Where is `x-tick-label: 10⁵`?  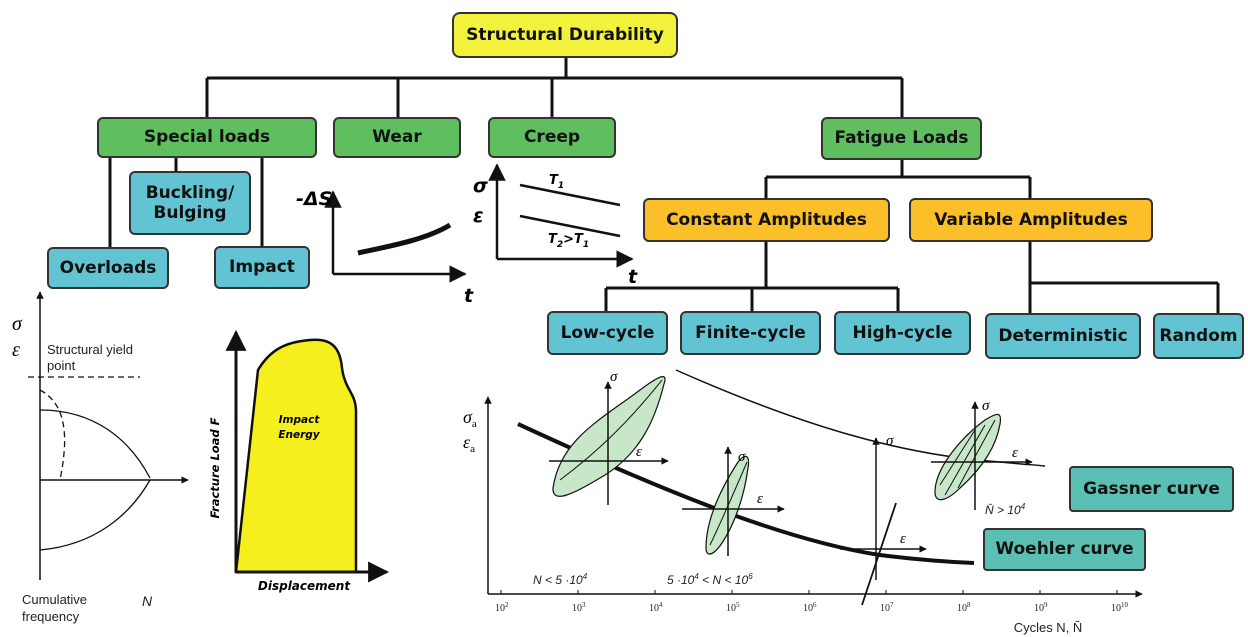
x-tick-label: 10⁵ is located at coordinates (733, 607).